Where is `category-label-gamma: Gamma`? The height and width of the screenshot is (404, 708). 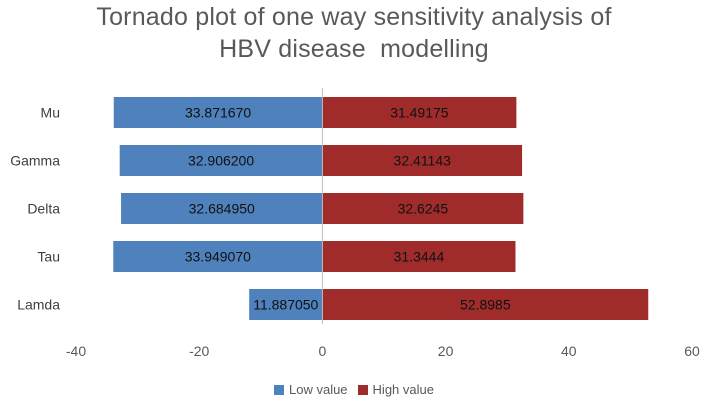
category-label-gamma: Gamma is located at coordinates (35, 161).